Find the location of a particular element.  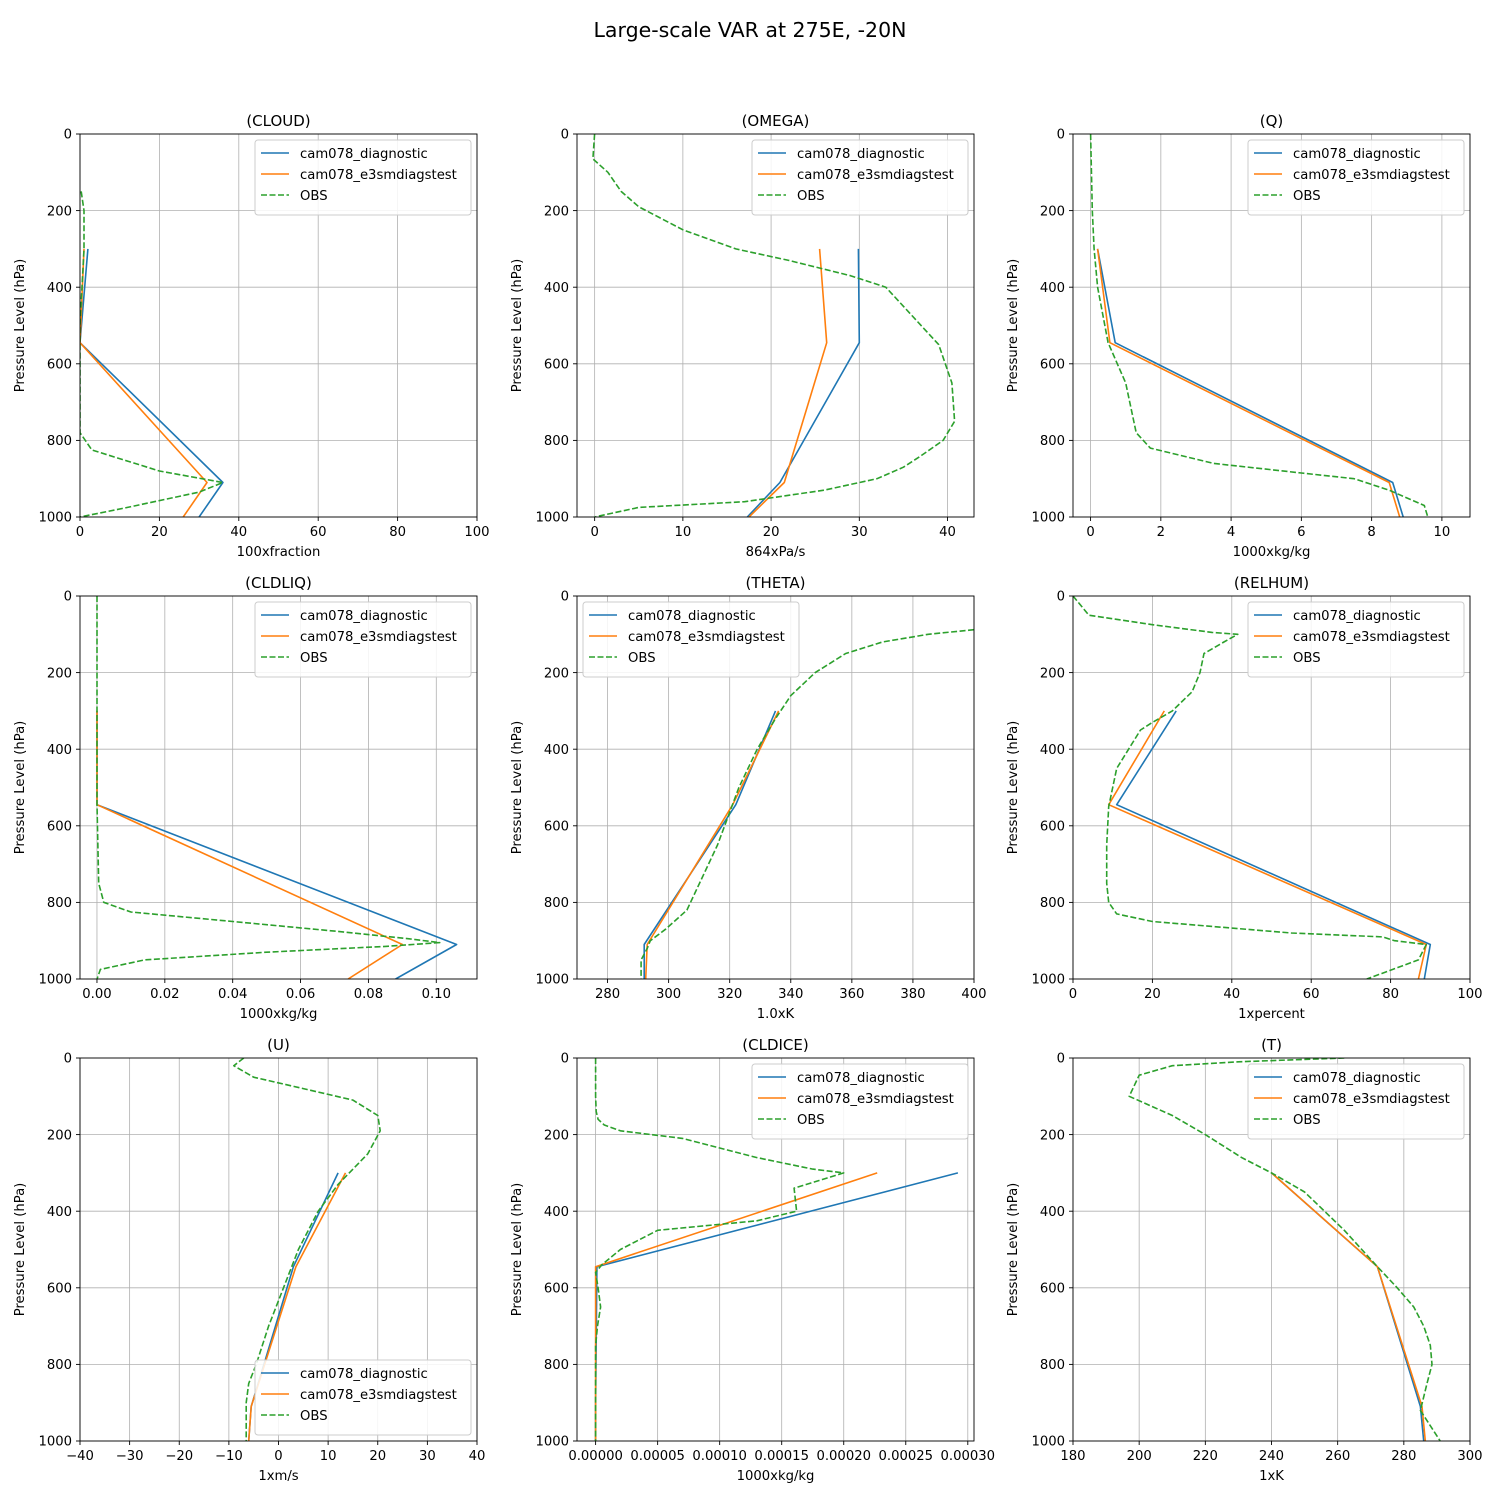

x-tick-label: 220 is located at coordinates (1205, 1456).